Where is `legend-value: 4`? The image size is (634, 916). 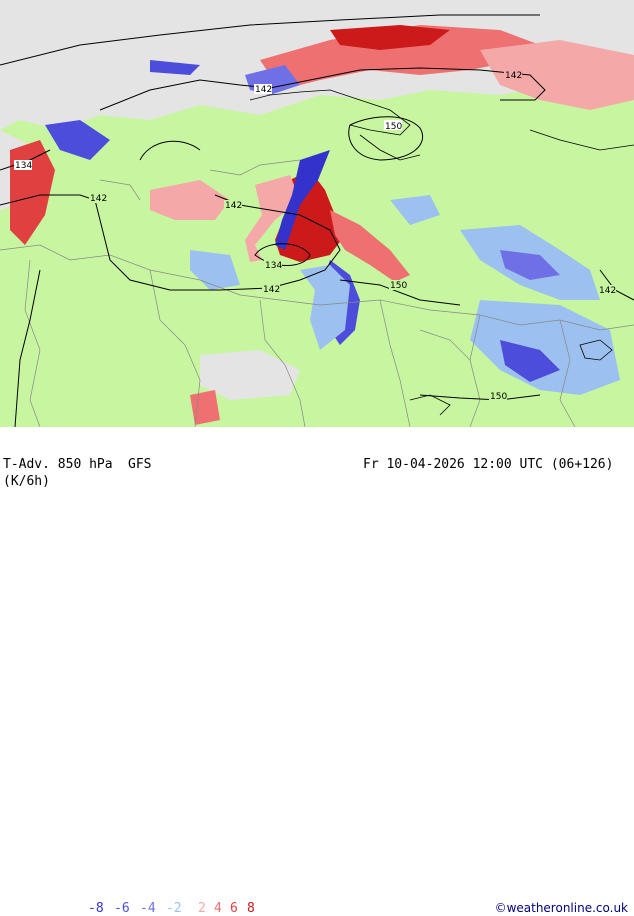
legend-value: 4 is located at coordinates (218, 908).